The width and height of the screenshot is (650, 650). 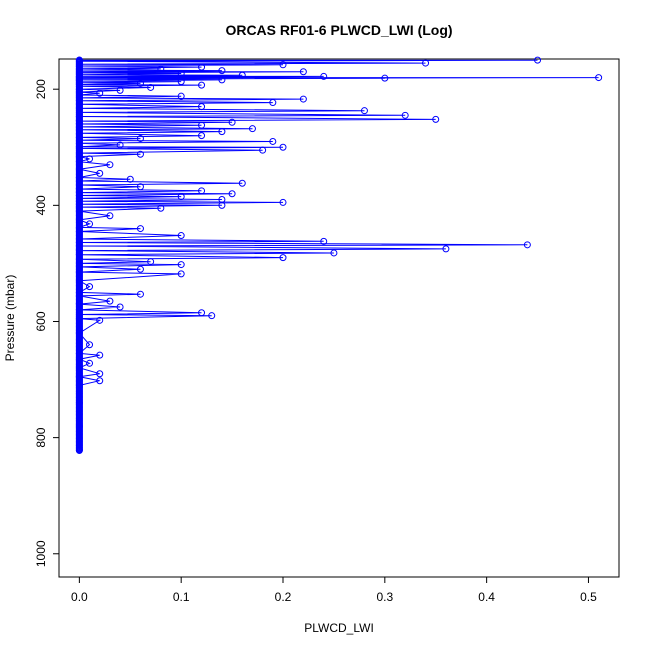 What do you see at coordinates (41, 205) in the screenshot?
I see `y-tick-label: 400` at bounding box center [41, 205].